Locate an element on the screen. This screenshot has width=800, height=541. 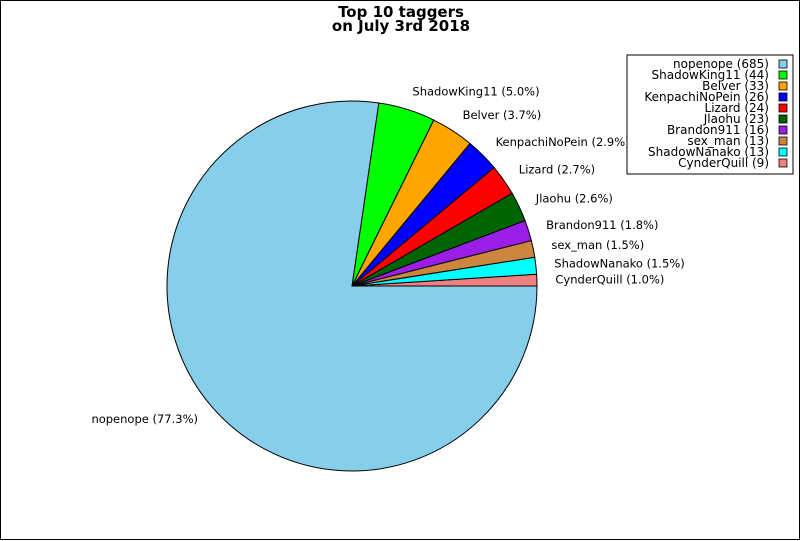
slice-label-kenpachinopein: KenpachiNoPein (2.9%) is located at coordinates (563, 142).